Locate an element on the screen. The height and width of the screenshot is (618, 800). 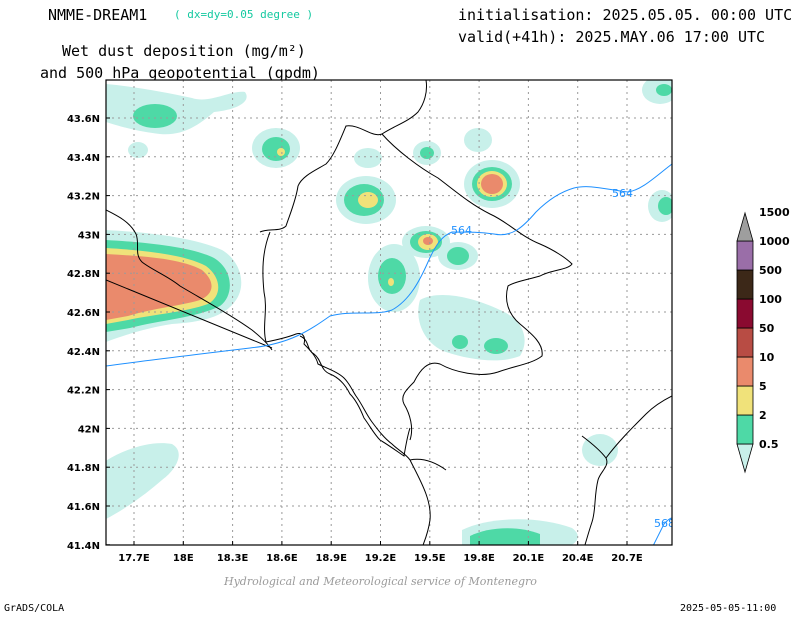
lon-tick-label: 20.7E is located at coordinates (627, 558).